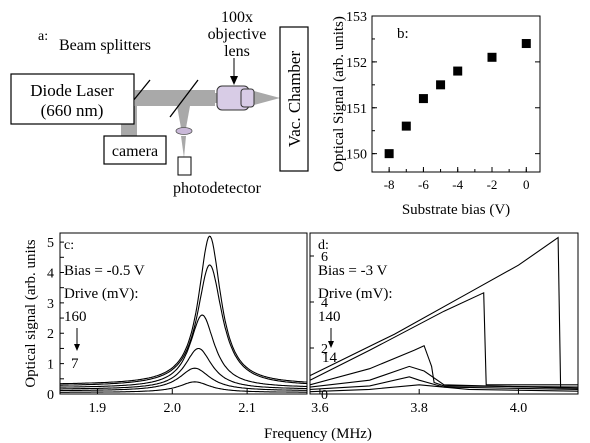 This screenshot has width=590, height=443. Describe the element at coordinates (237, 17) in the screenshot. I see `objective-label-line1: 100x` at that location.